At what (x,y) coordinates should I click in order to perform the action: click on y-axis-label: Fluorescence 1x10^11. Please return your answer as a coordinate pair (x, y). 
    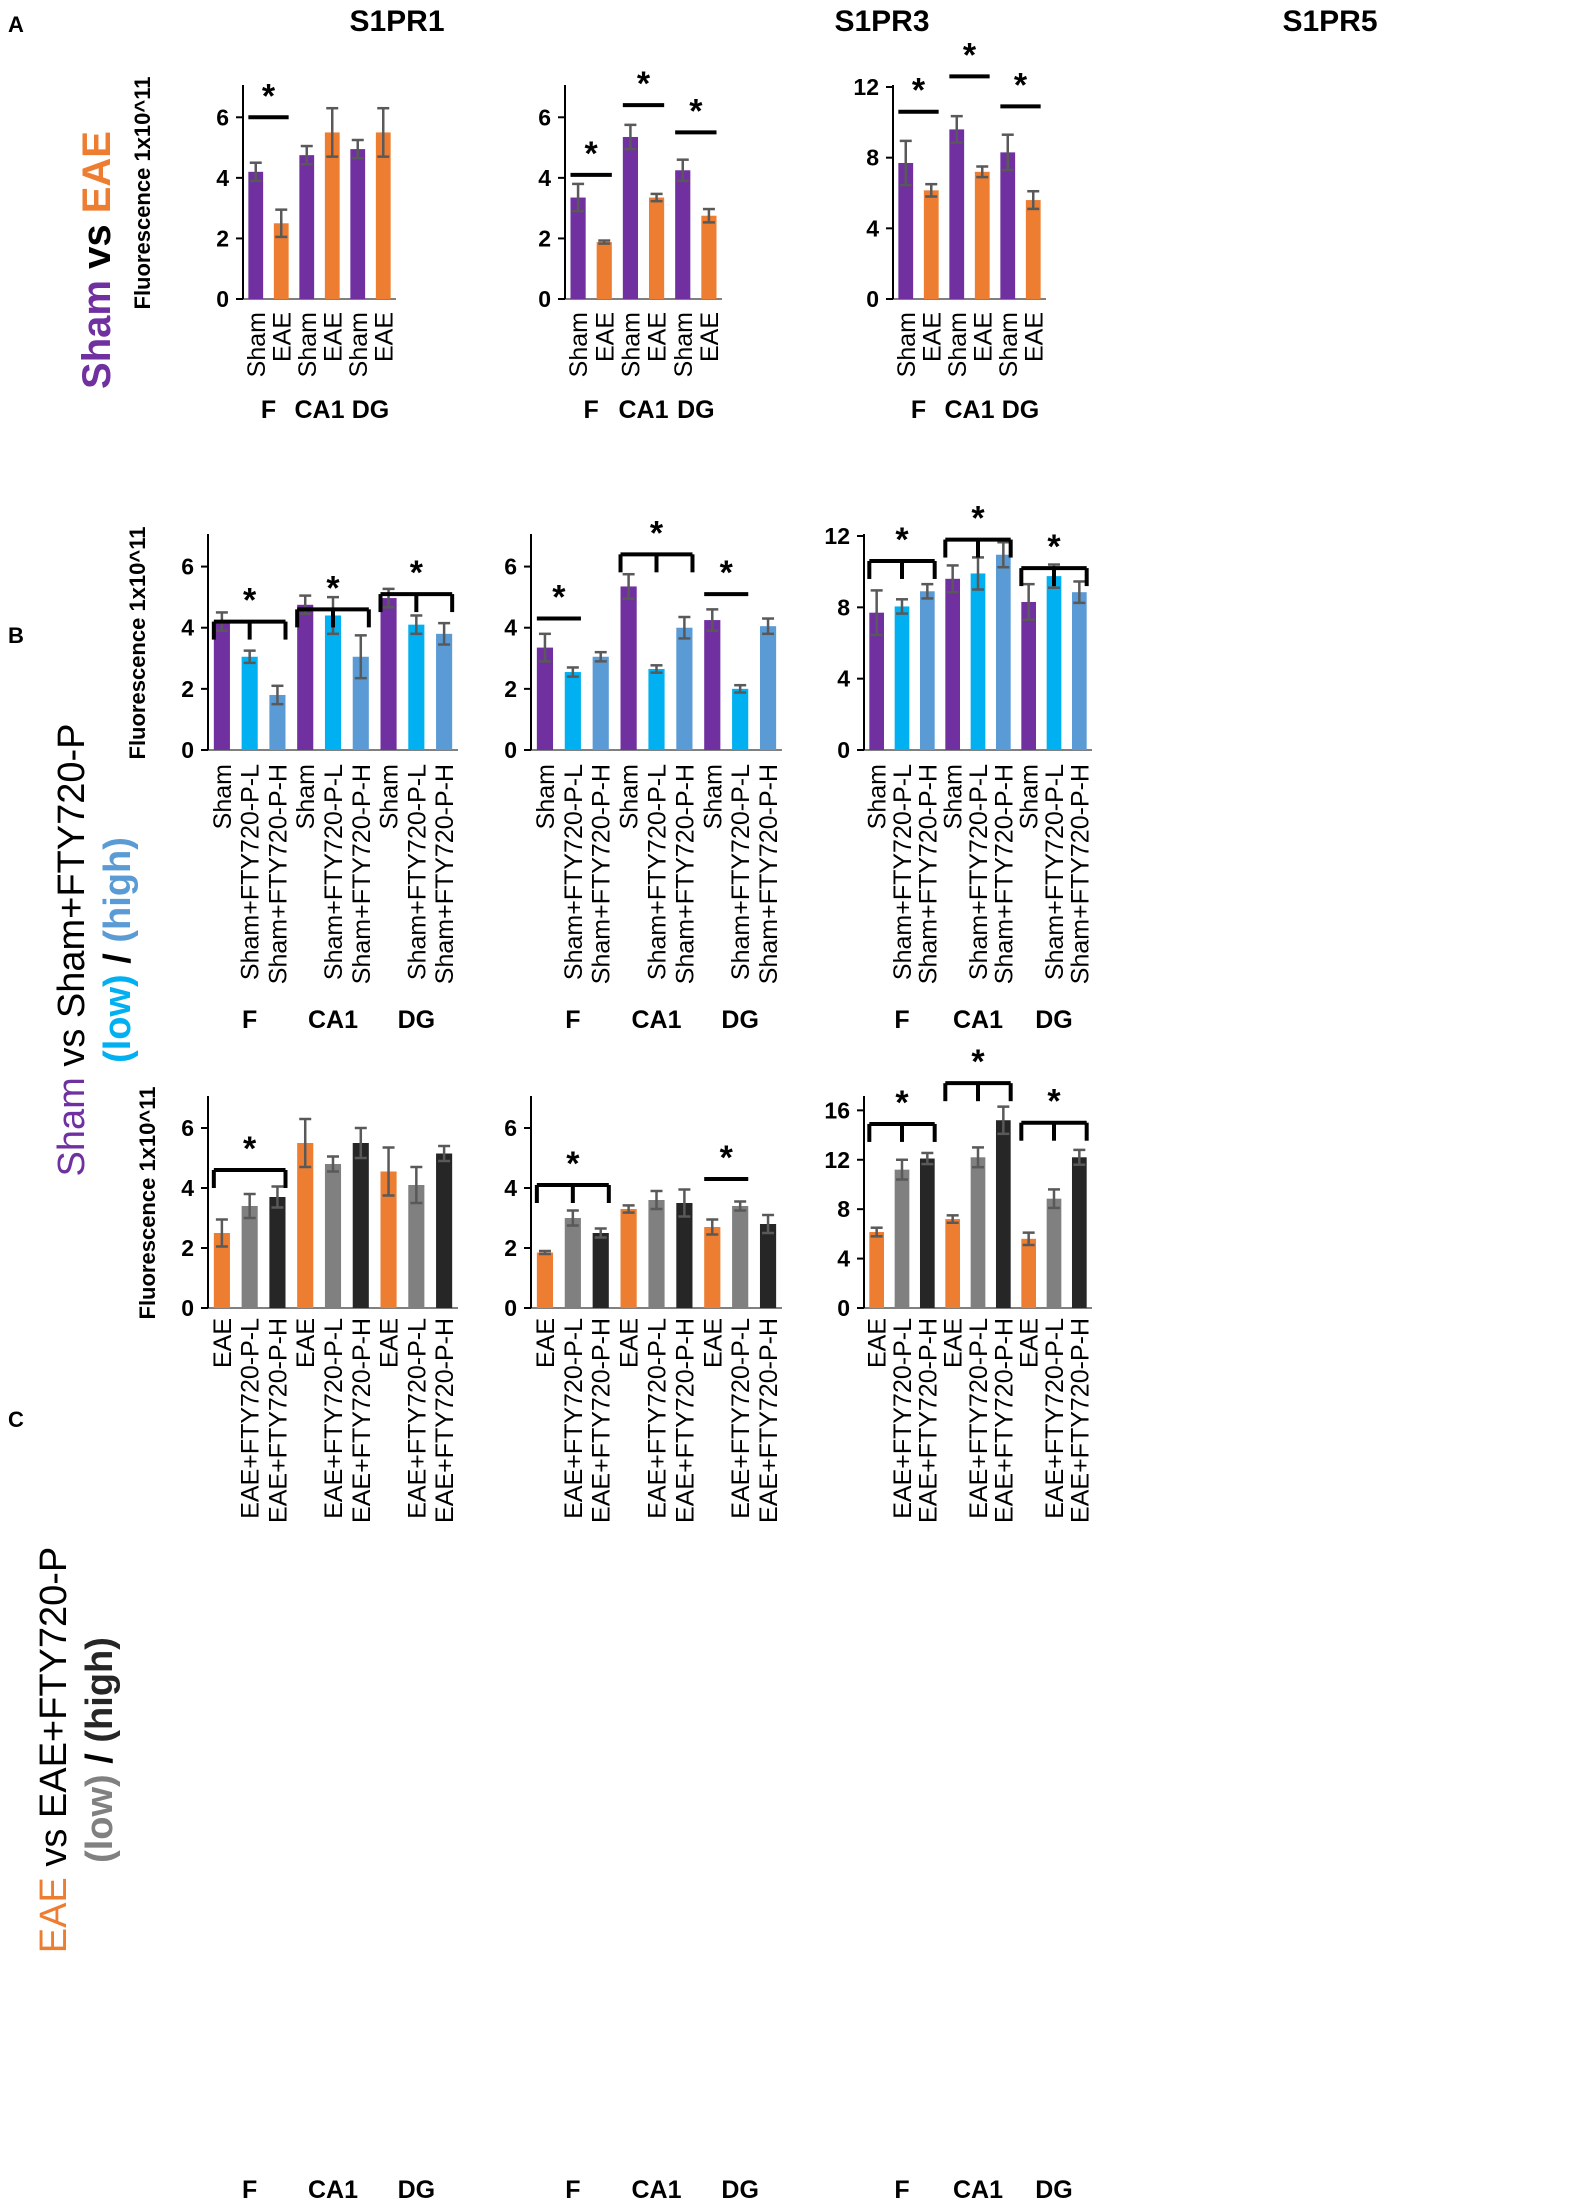
    Looking at the image, I should click on (147, 1203).